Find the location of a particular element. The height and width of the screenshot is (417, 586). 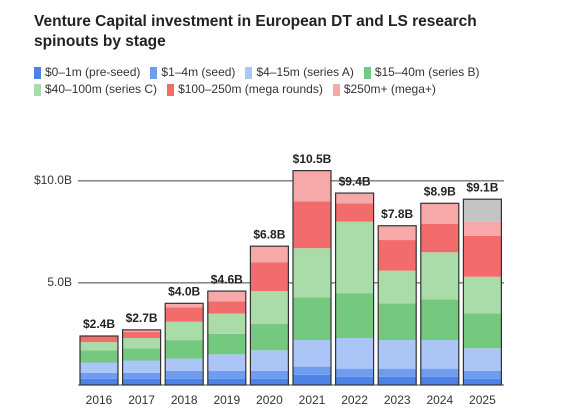

legend-label: $100–250m (mega rounds) is located at coordinates (250, 89).